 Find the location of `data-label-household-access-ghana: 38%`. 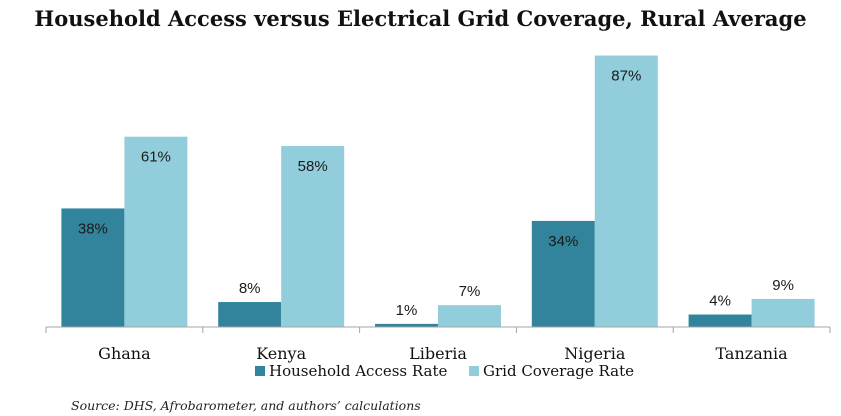

data-label-household-access-ghana: 38% is located at coordinates (93, 228).